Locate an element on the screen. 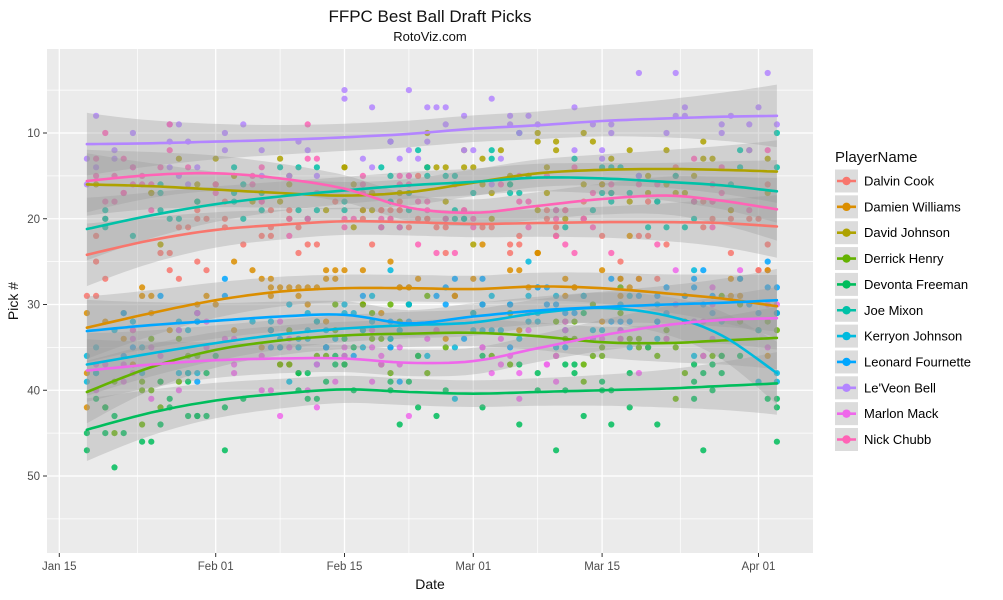 This screenshot has height=600, width=1003. legend-item-nick-chubb: Nick Chubb is located at coordinates (883, 439).